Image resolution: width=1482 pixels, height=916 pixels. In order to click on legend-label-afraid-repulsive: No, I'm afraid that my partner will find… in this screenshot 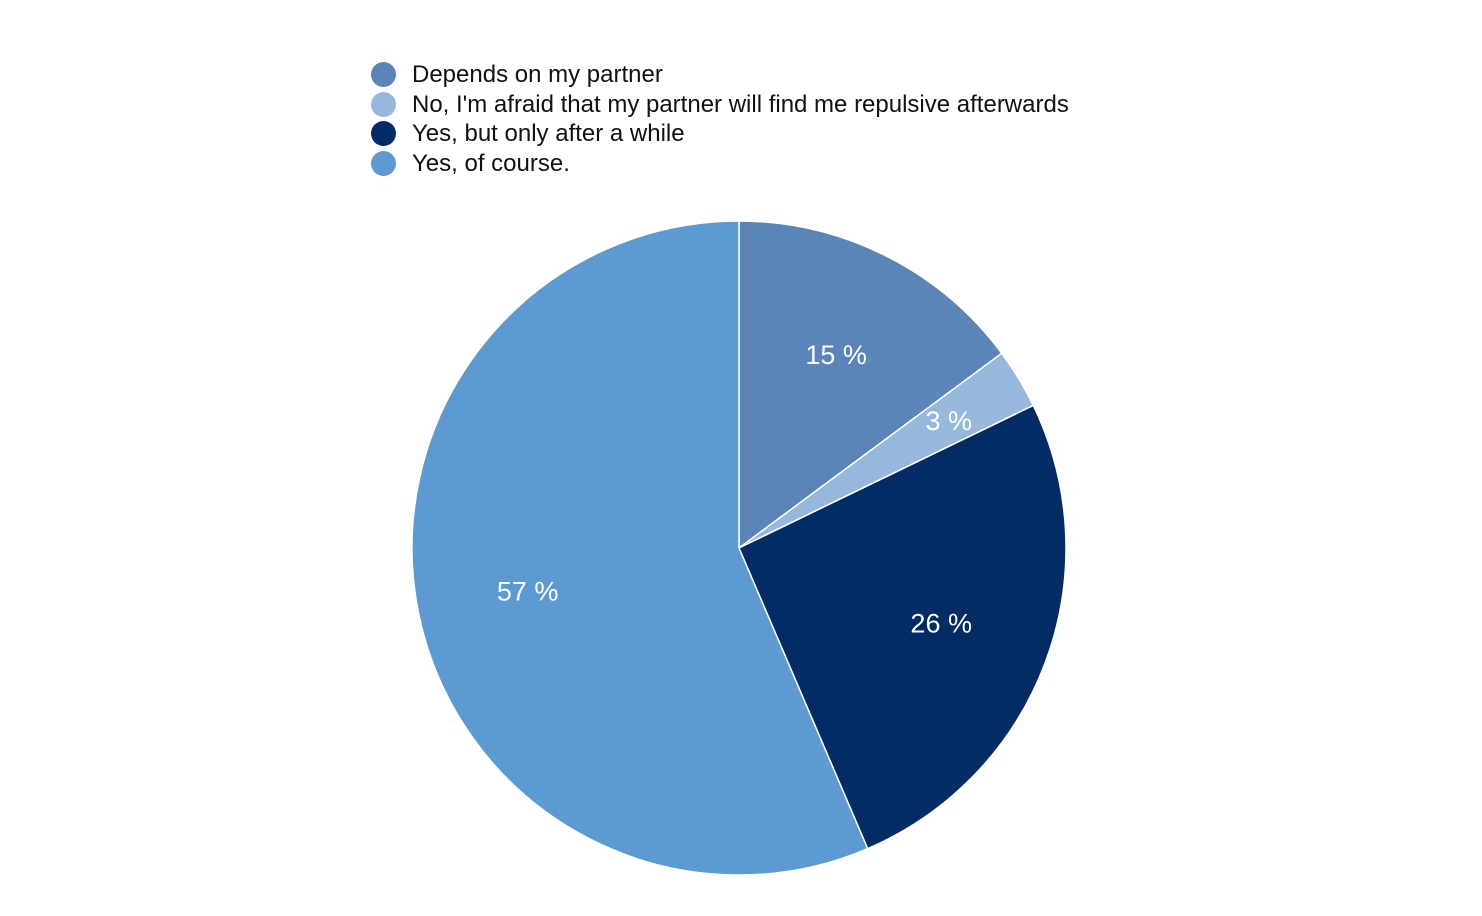, I will do `click(740, 104)`.